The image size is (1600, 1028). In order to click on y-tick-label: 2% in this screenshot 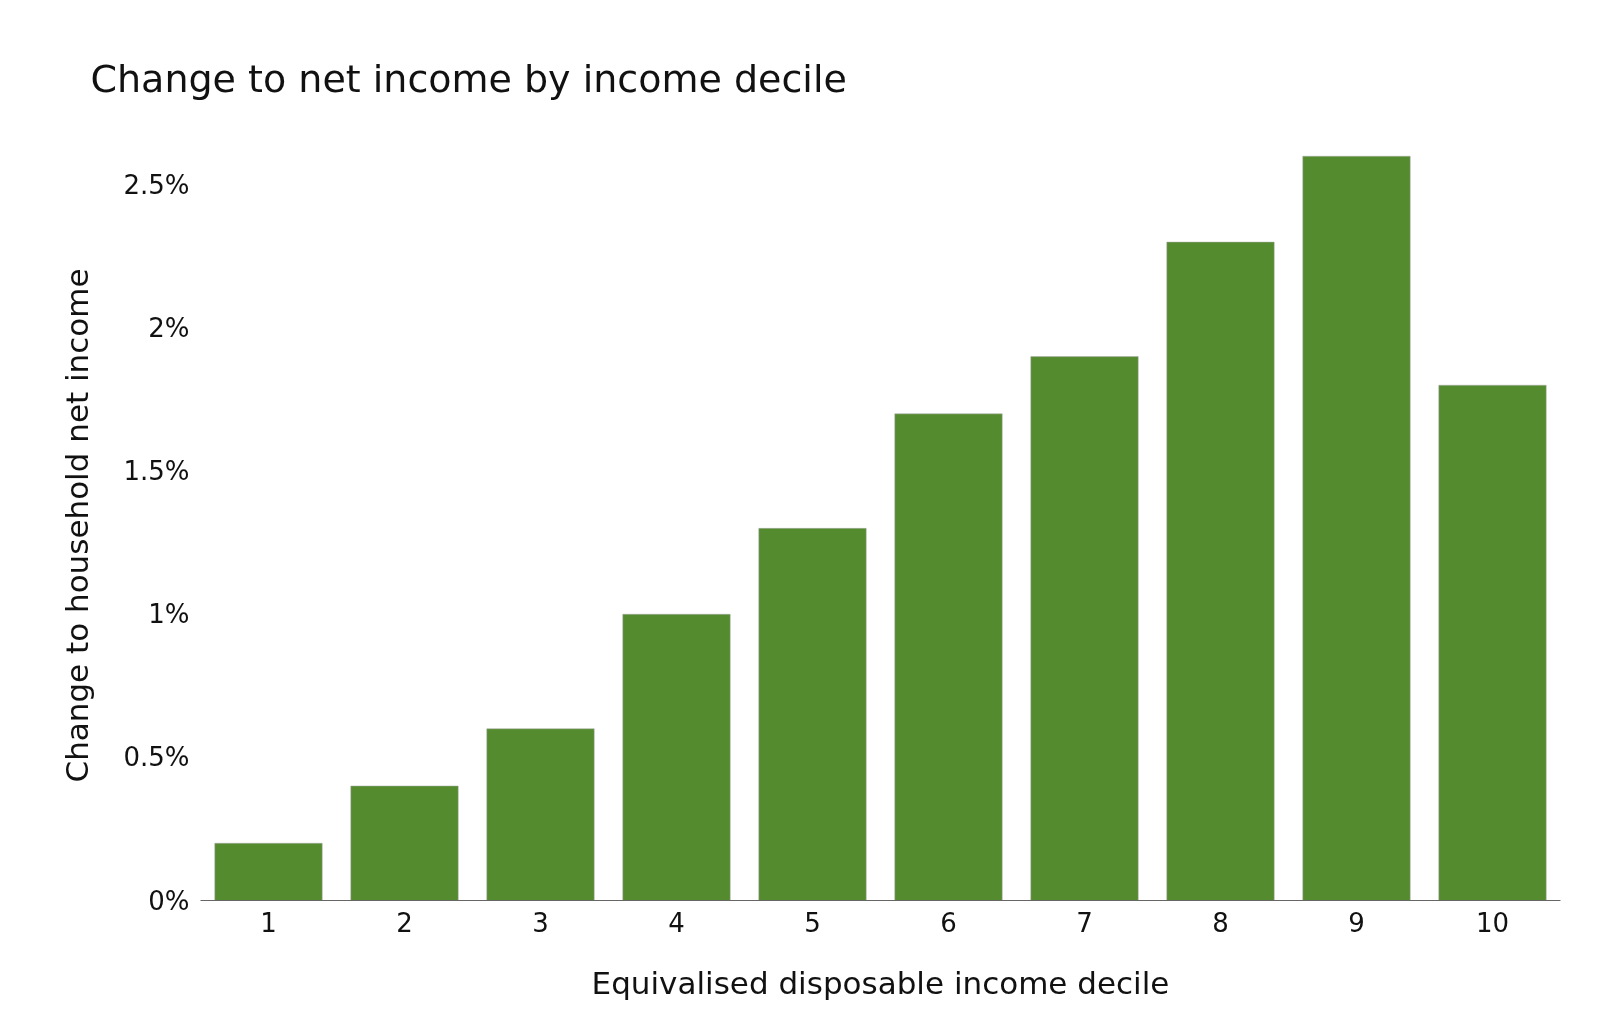, I will do `click(169, 327)`.